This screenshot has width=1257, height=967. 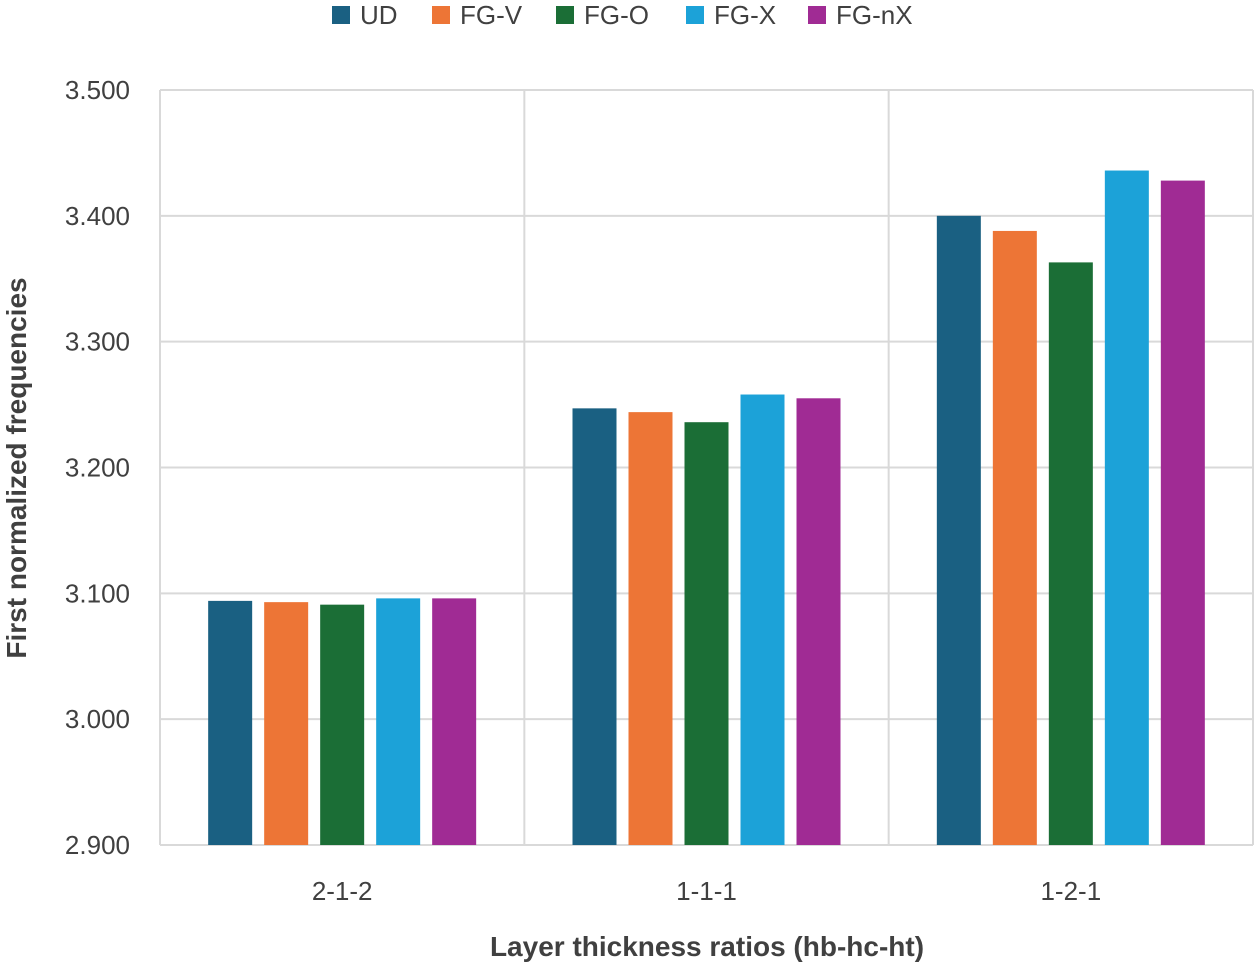 What do you see at coordinates (97, 593) in the screenshot?
I see `y-tick-label: 3.100` at bounding box center [97, 593].